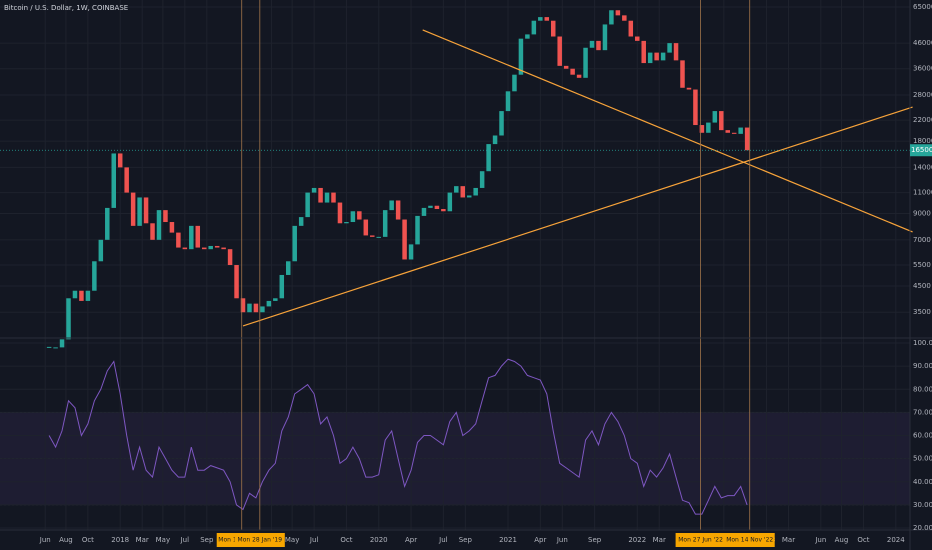 This screenshot has width=932, height=550. Describe the element at coordinates (922, 7) in the screenshot. I see `y-tick-label: 65000` at that location.